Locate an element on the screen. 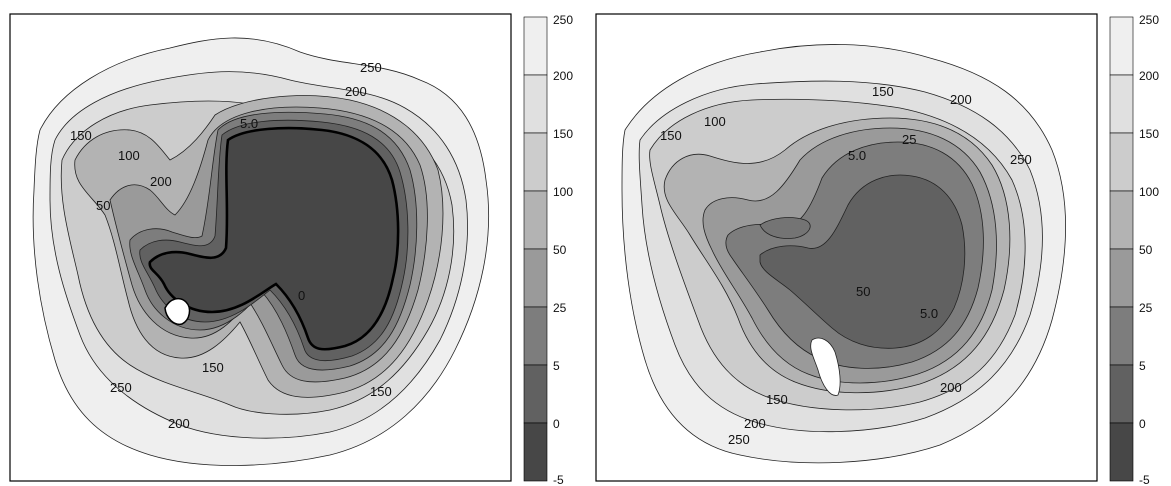  right-colorbar-bands is located at coordinates (1121, 249).